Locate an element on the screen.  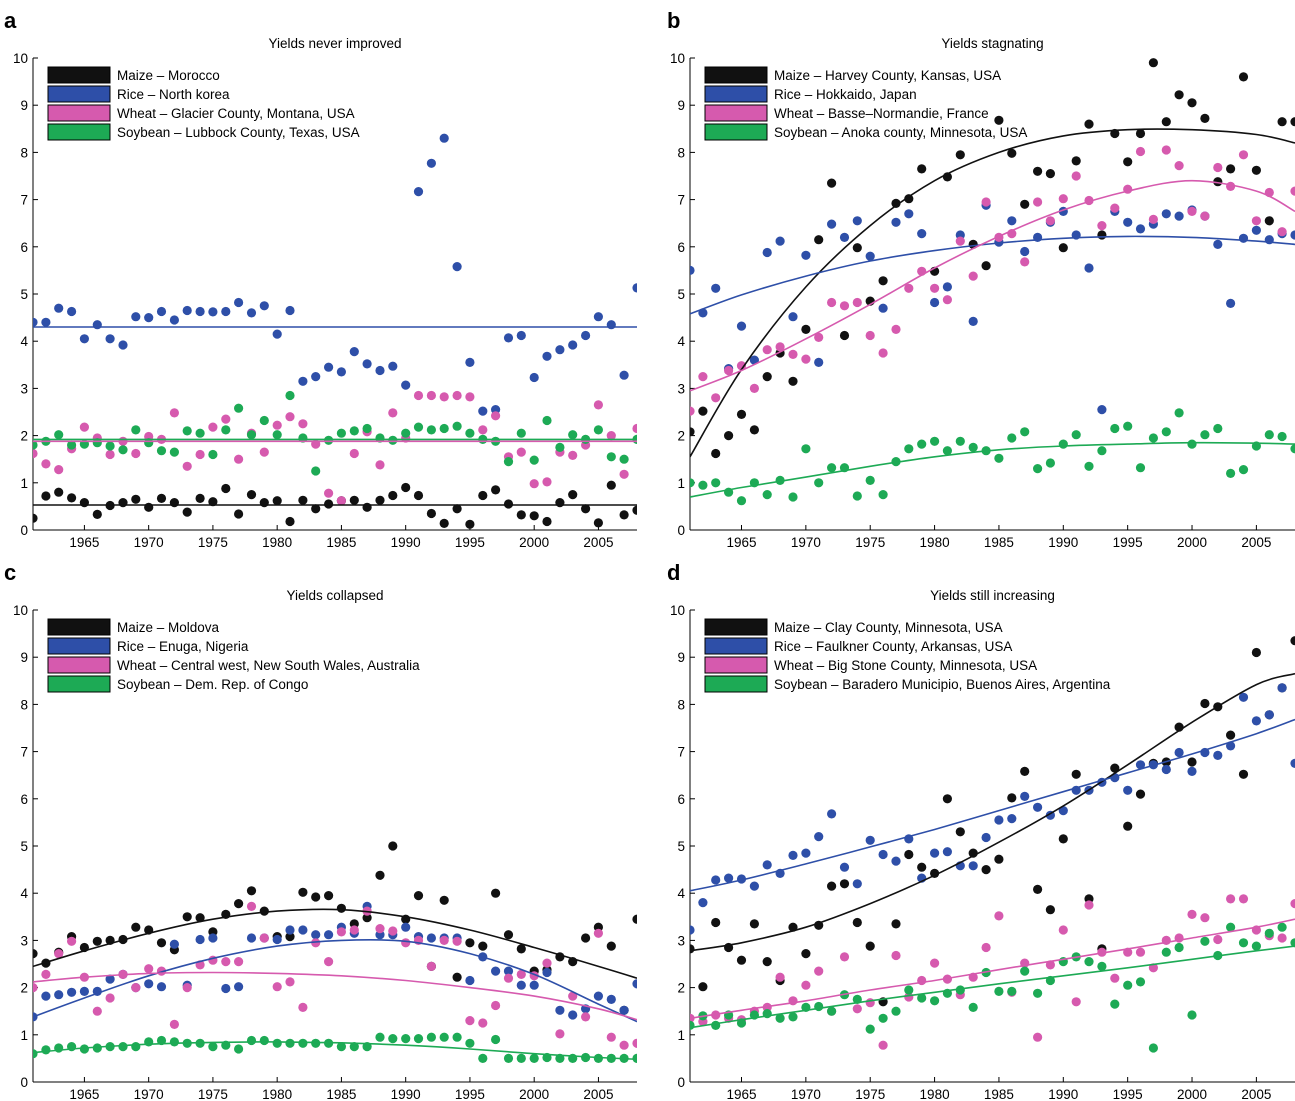
legend-label: Soybean – Dem. Rep. of Congo is located at coordinates (212, 684).